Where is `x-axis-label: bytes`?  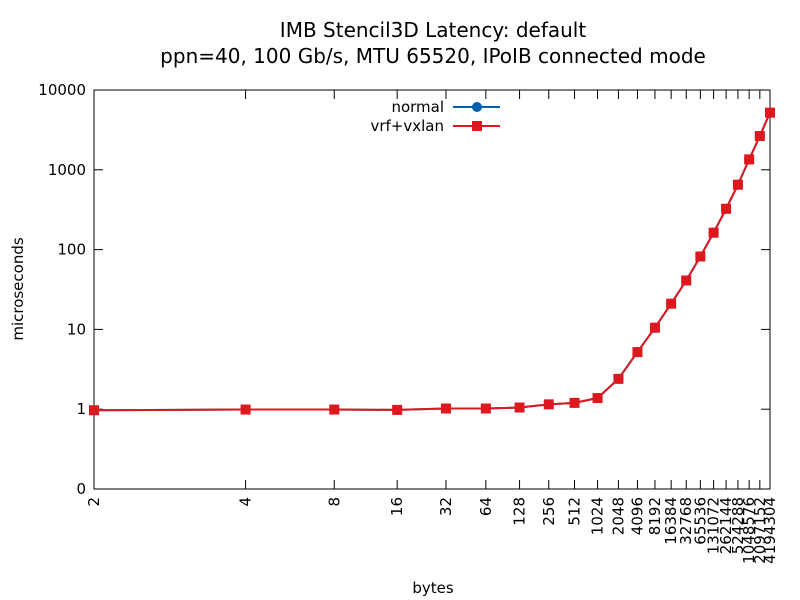 x-axis-label: bytes is located at coordinates (433, 588).